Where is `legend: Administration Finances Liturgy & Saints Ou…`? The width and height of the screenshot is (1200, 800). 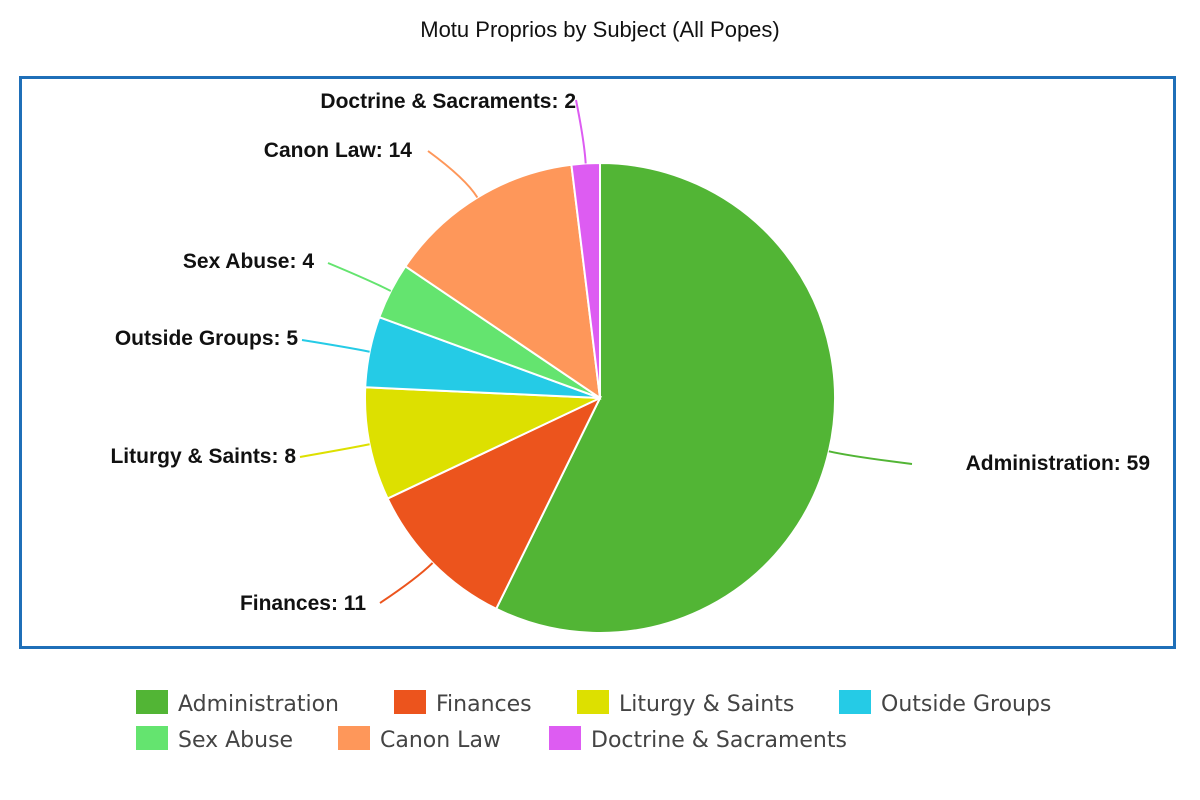
legend: Administration Finances Liturgy & Saints Ou… is located at coordinates (593, 721).